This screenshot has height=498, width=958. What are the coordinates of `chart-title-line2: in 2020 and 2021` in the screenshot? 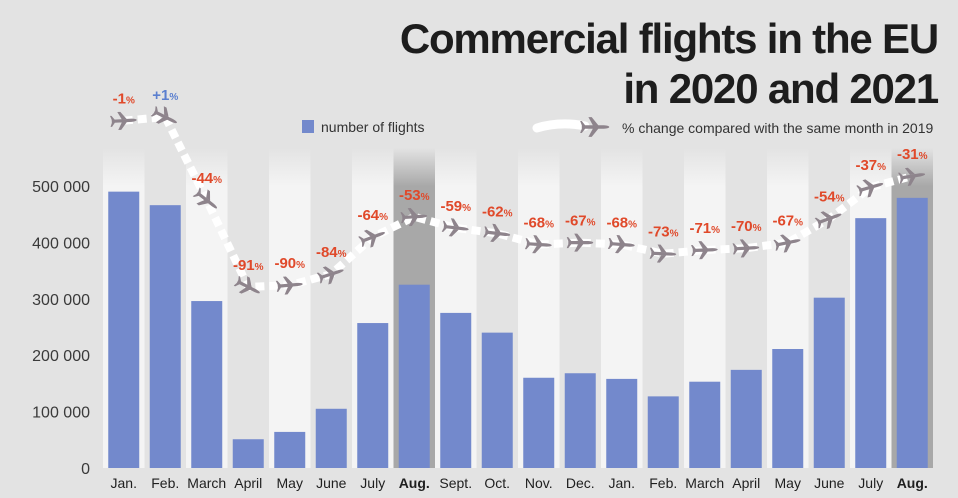 It's located at (781, 88).